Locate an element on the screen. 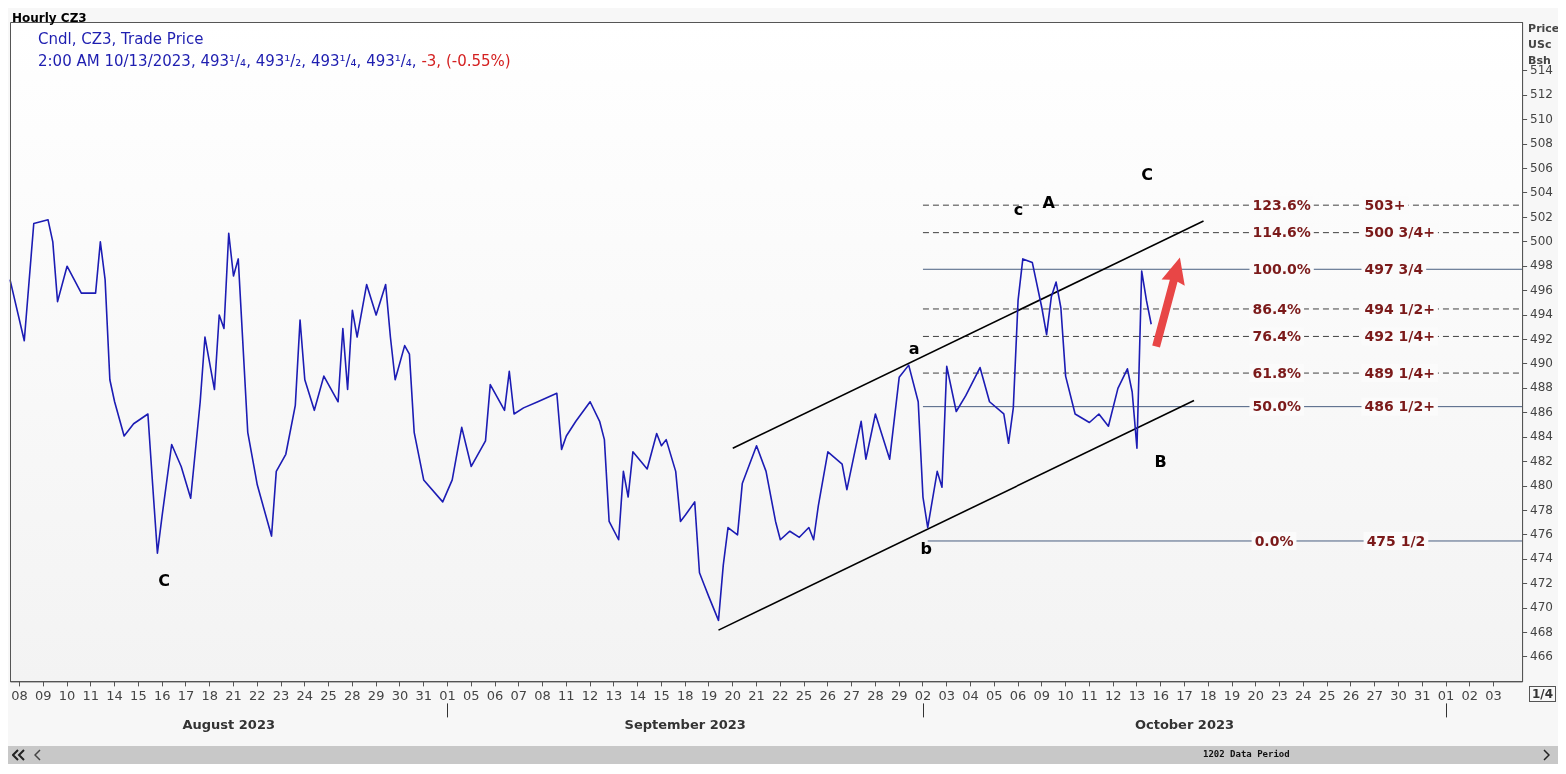 The width and height of the screenshot is (1566, 774). x-tick-label: 13 is located at coordinates (614, 695).